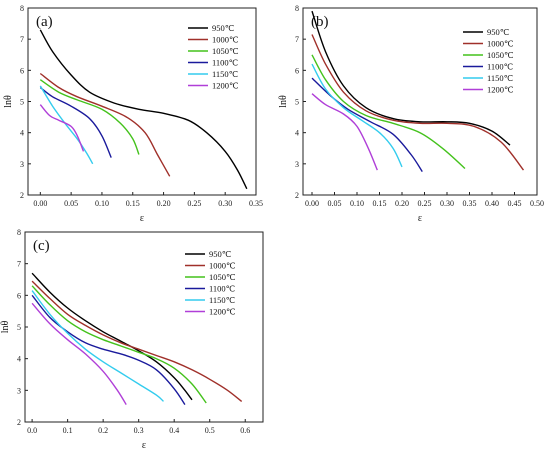 The height and width of the screenshot is (457, 550). Describe the element at coordinates (32, 430) in the screenshot. I see `x-tick-label: 0.0` at that location.